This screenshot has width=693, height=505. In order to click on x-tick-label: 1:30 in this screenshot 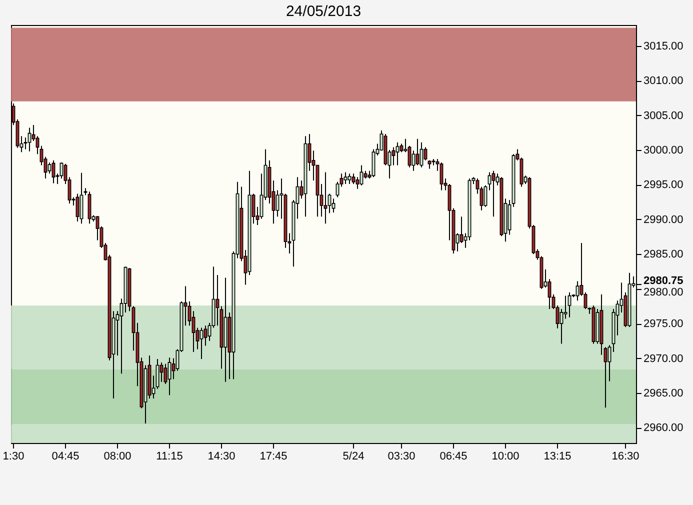, I will do `click(13, 456)`.